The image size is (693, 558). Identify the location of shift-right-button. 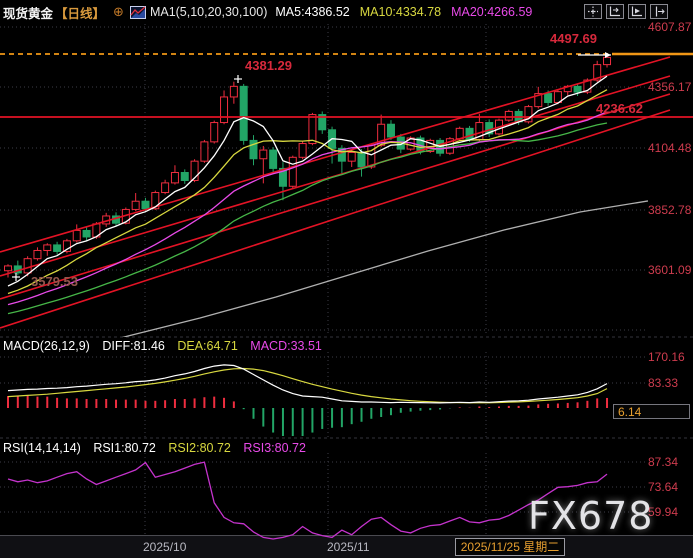
(659, 11).